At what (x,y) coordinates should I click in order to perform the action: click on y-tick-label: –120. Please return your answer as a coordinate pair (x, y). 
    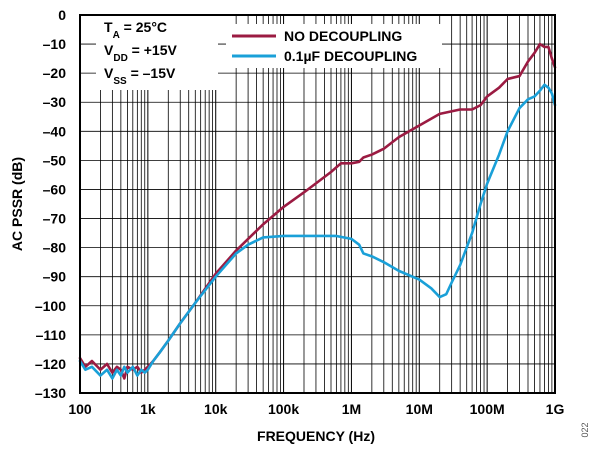
    Looking at the image, I should click on (50, 364).